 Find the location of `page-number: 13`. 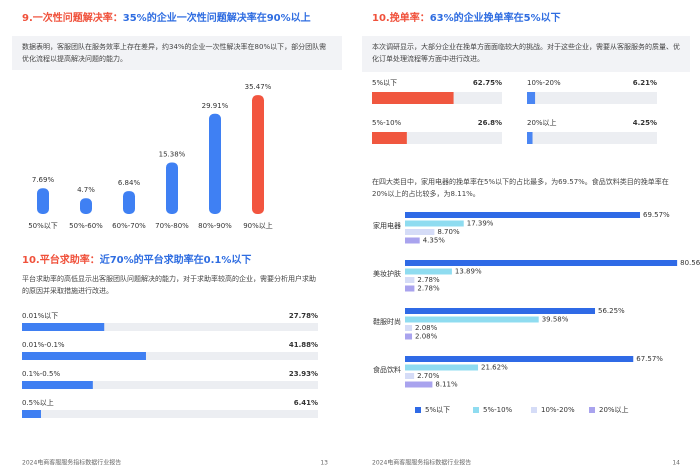

page-number: 13 is located at coordinates (324, 463).